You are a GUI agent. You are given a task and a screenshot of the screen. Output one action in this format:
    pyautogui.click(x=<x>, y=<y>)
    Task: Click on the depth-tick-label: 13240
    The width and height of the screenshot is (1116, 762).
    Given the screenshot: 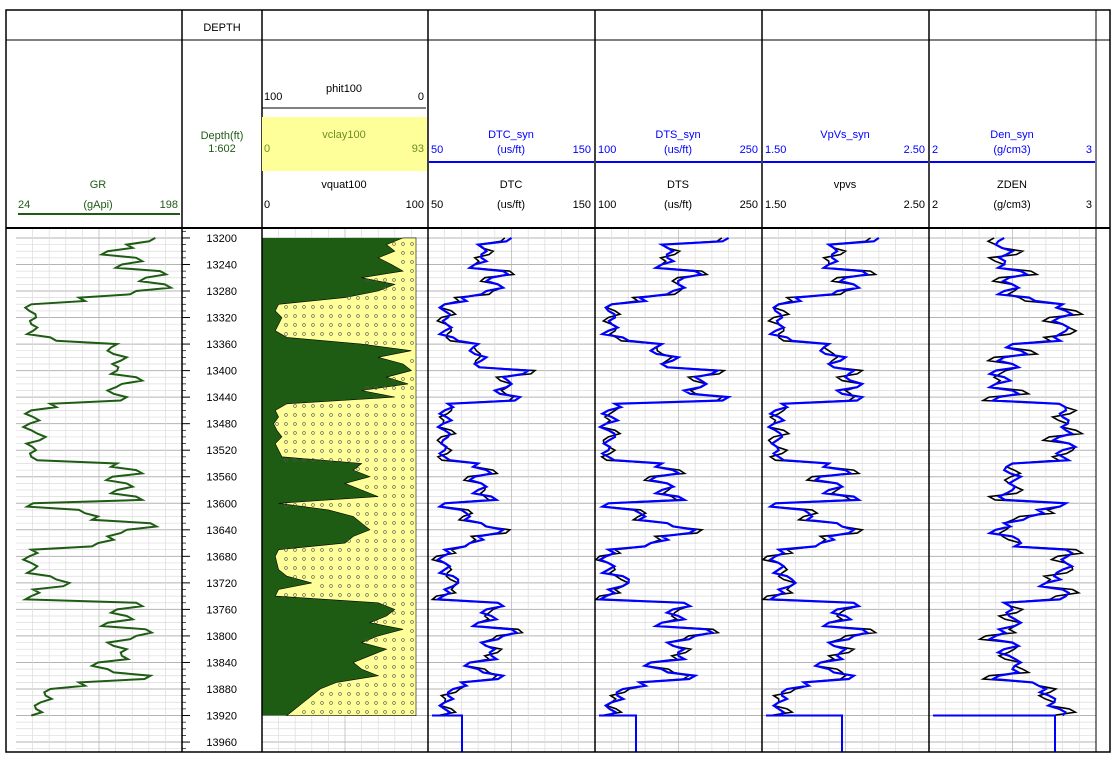 What is the action you would take?
    pyautogui.click(x=221, y=265)
    